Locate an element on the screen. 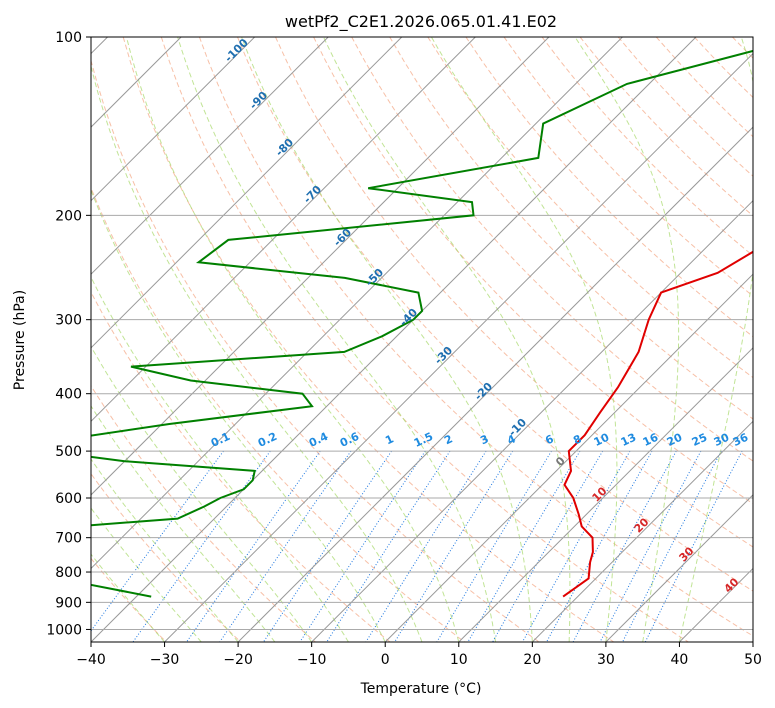 This screenshot has height=708, width=775. y-tick-label: 900 is located at coordinates (68, 603).